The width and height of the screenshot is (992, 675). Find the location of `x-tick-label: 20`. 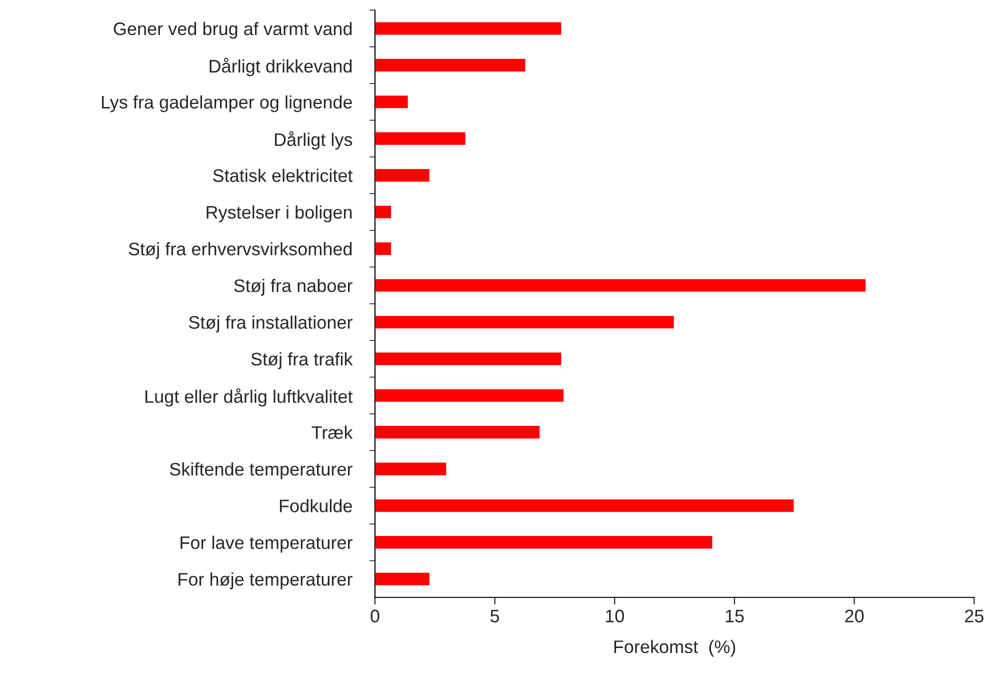

x-tick-label: 20 is located at coordinates (854, 616).